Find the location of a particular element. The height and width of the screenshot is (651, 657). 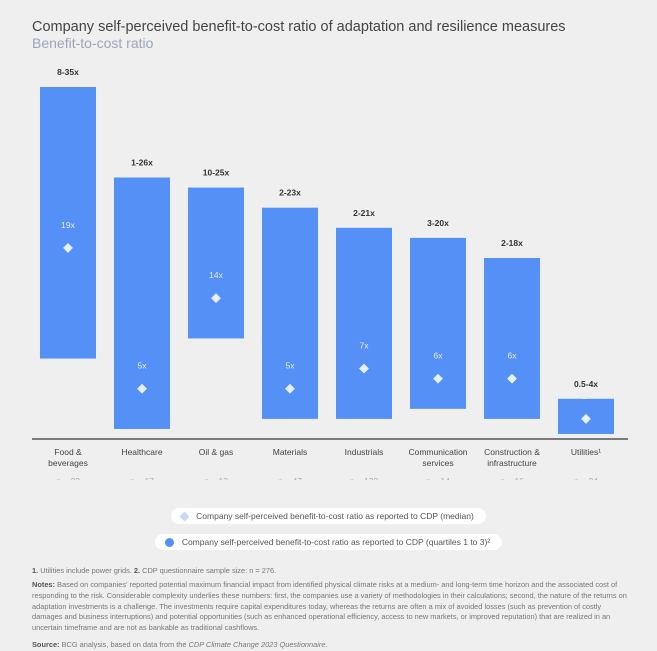

category-label: Utilities¹ is located at coordinates (586, 452).